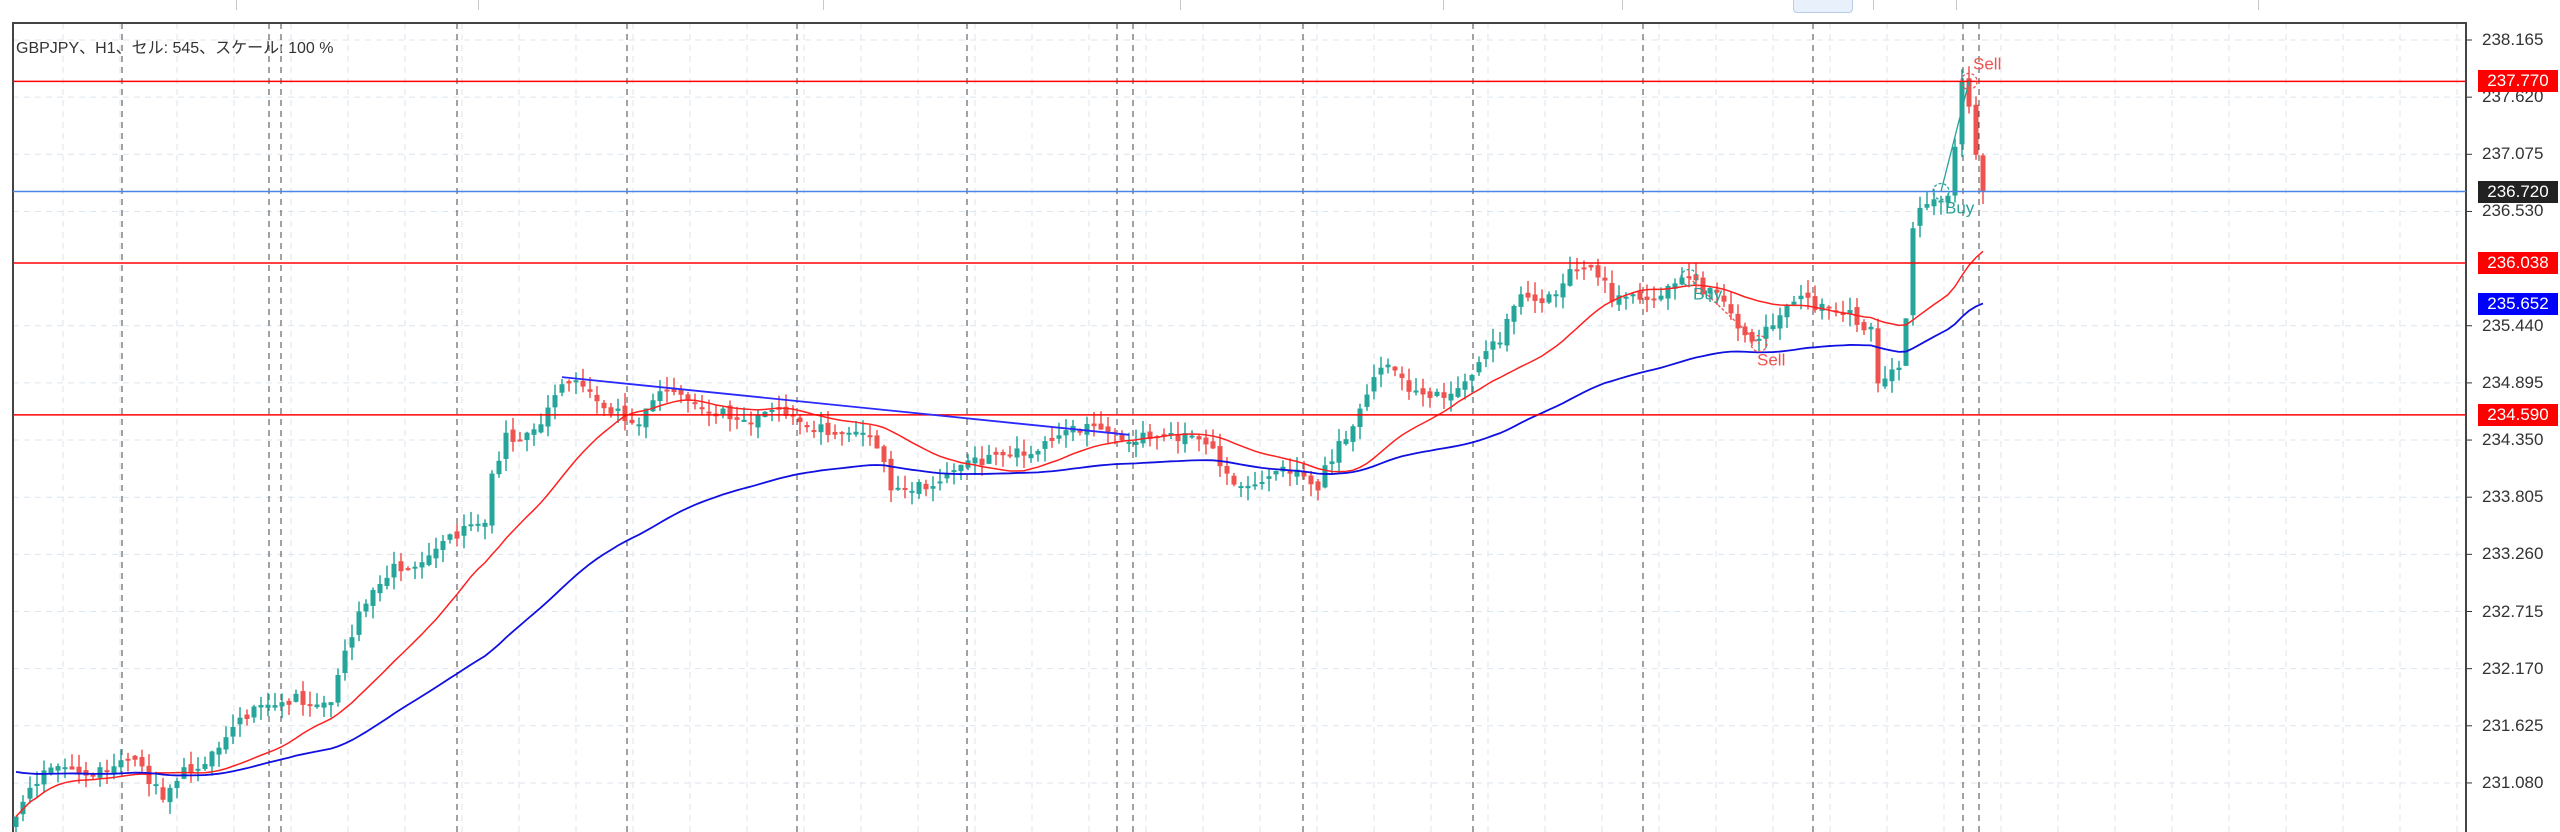 The image size is (2560, 832). Describe the element at coordinates (2518, 414) in the screenshot. I see `price-label: 234.590` at that location.